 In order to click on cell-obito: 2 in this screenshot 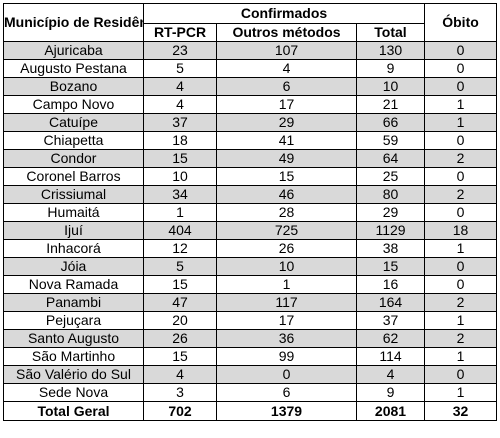, I will do `click(461, 194)`.